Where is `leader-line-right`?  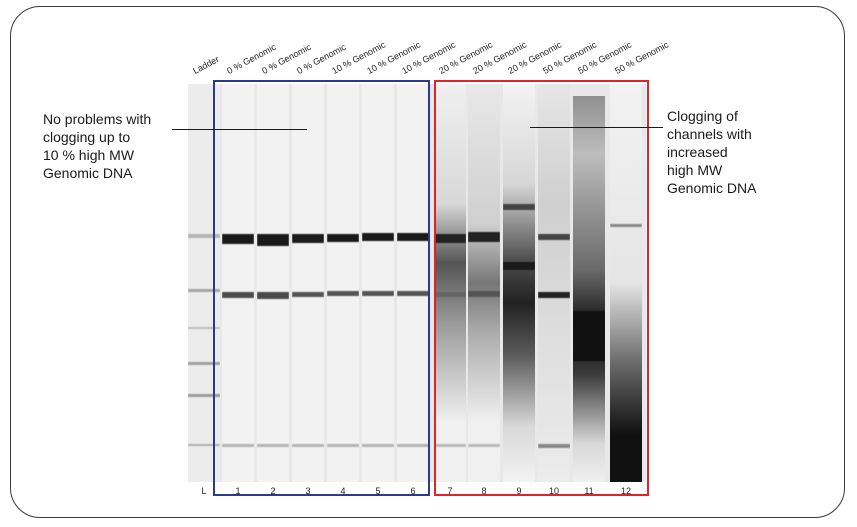
leader-line-right is located at coordinates (596, 127).